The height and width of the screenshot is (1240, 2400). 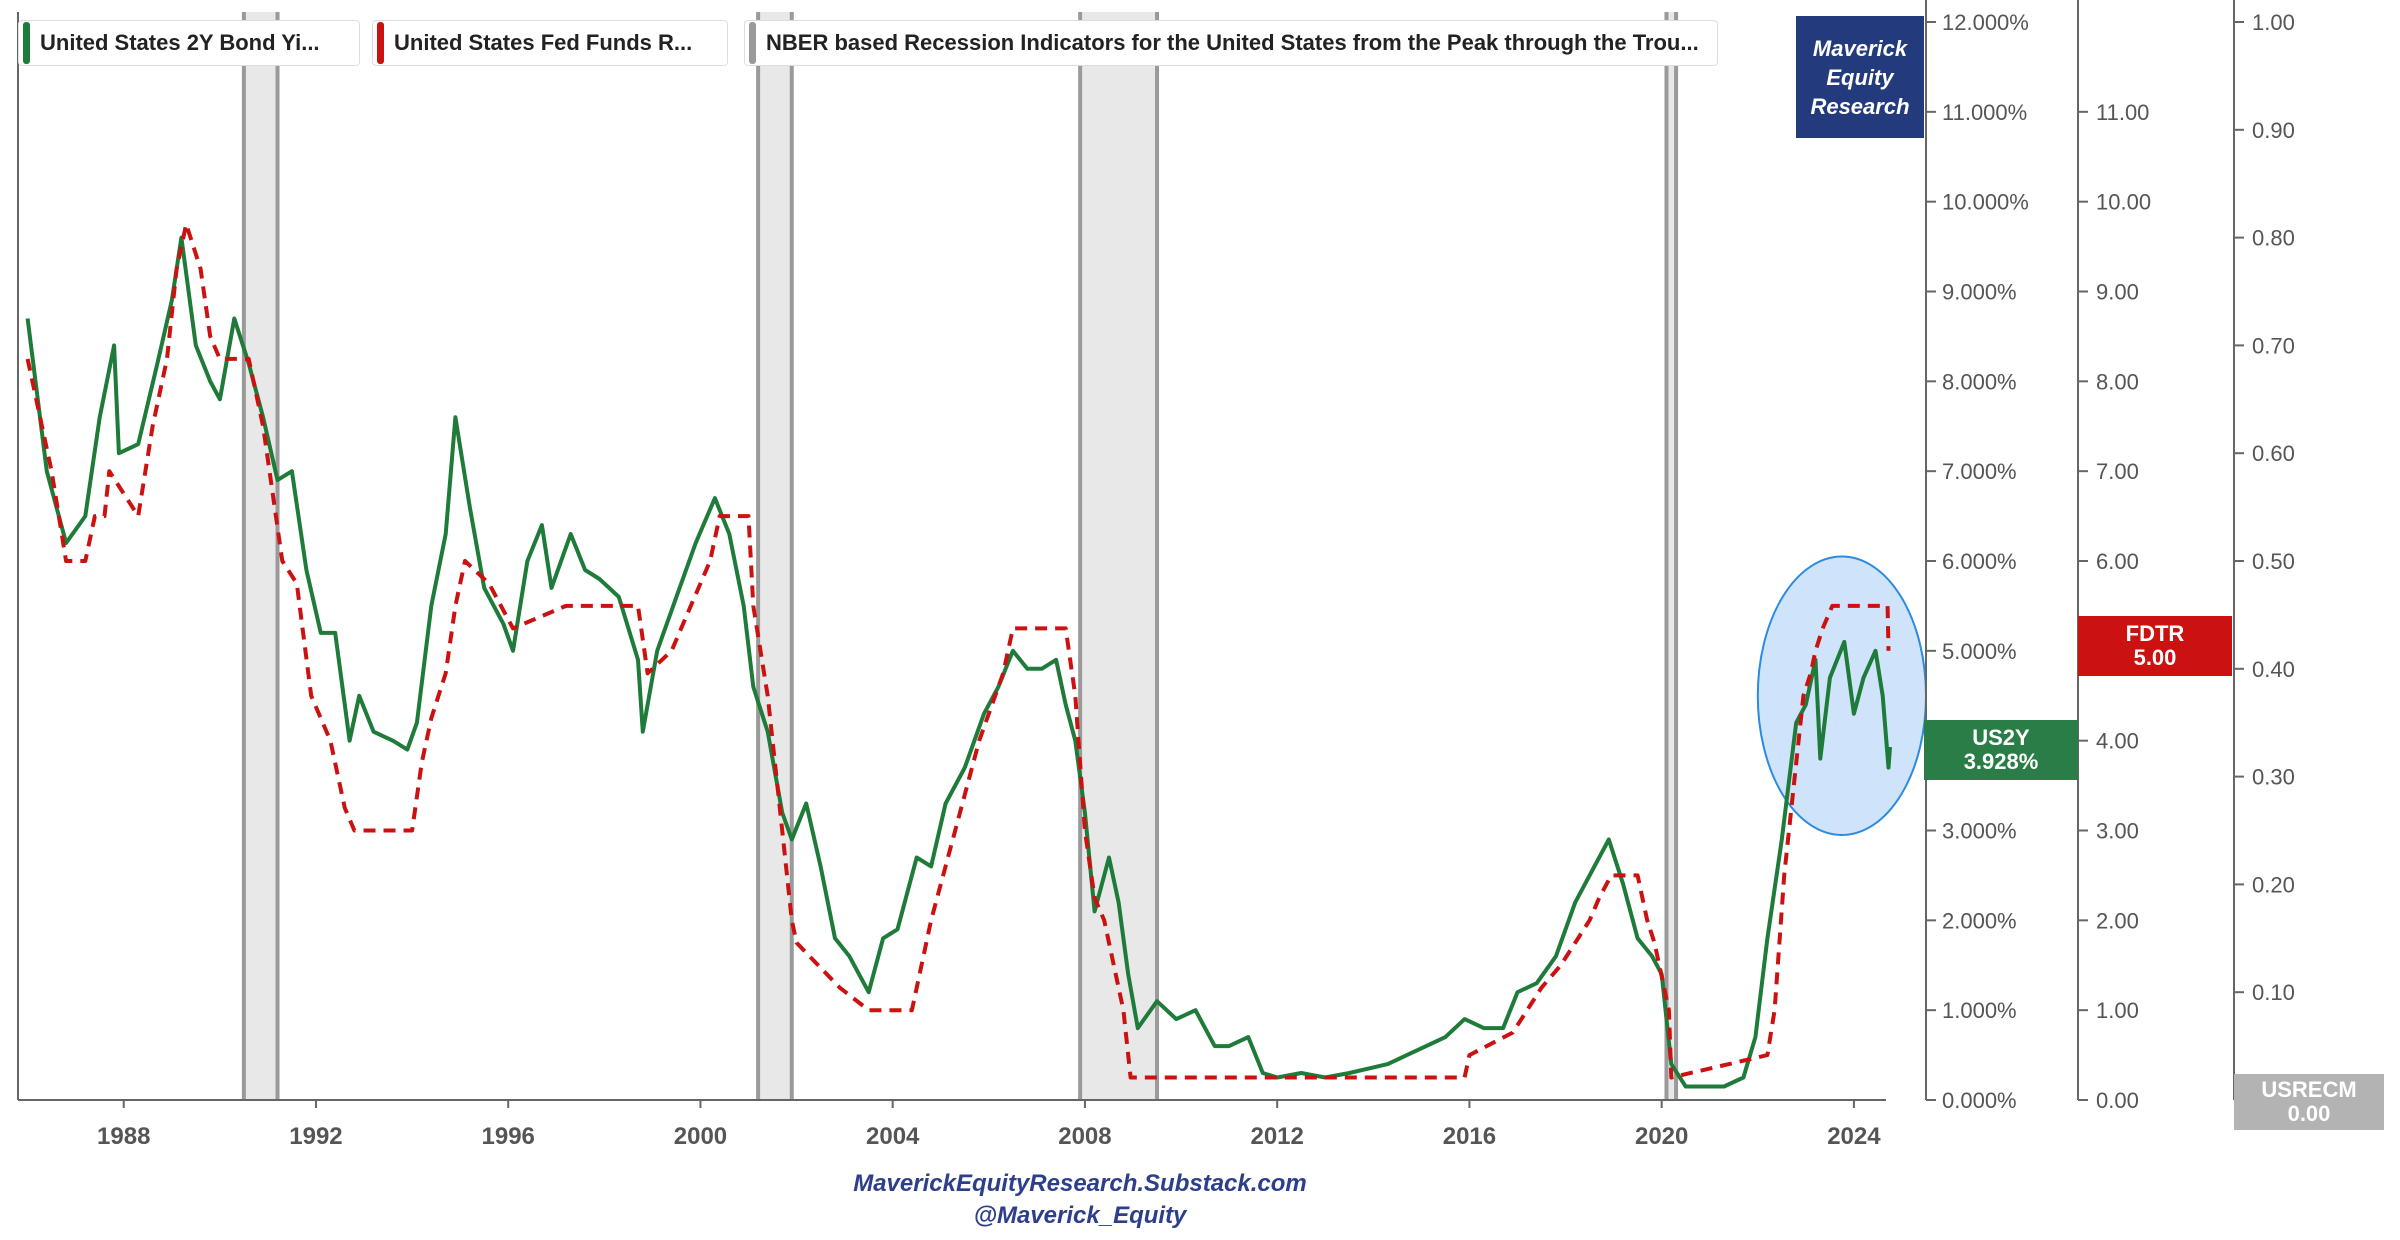 I want to click on y-mid-tick-label-3: 3.00, so click(x=2117, y=831).